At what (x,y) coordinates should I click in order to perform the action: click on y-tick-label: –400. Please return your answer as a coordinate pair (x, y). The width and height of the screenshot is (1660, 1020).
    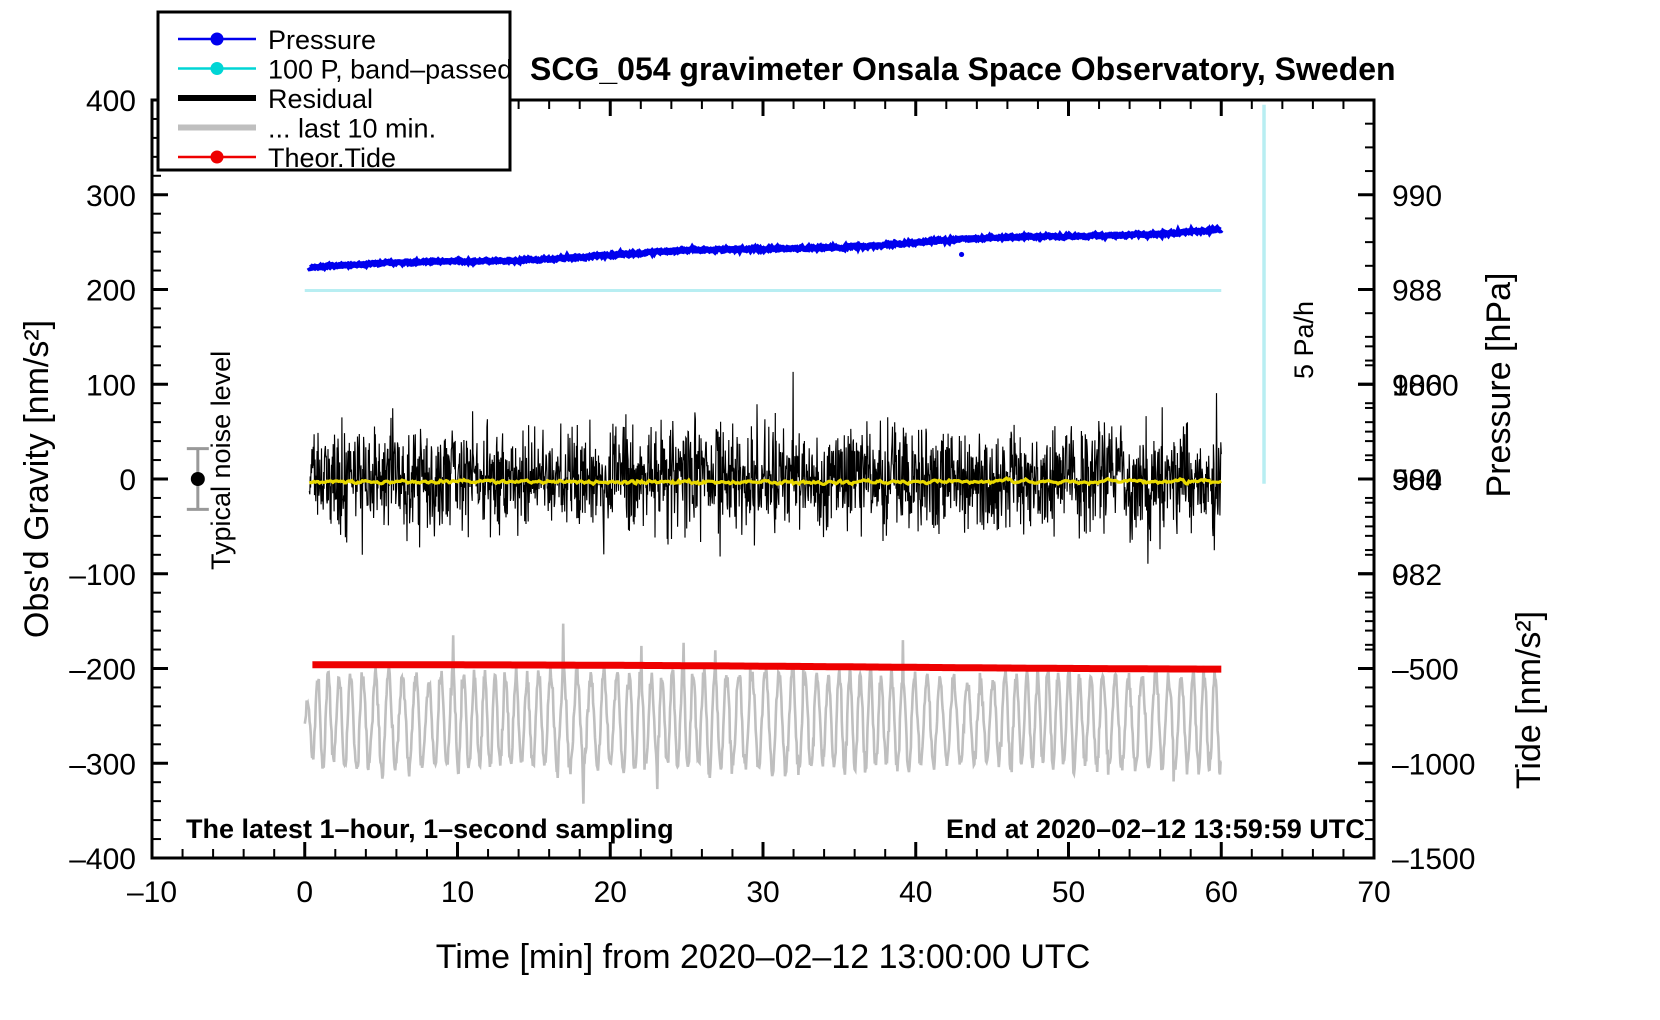
    Looking at the image, I should click on (102, 859).